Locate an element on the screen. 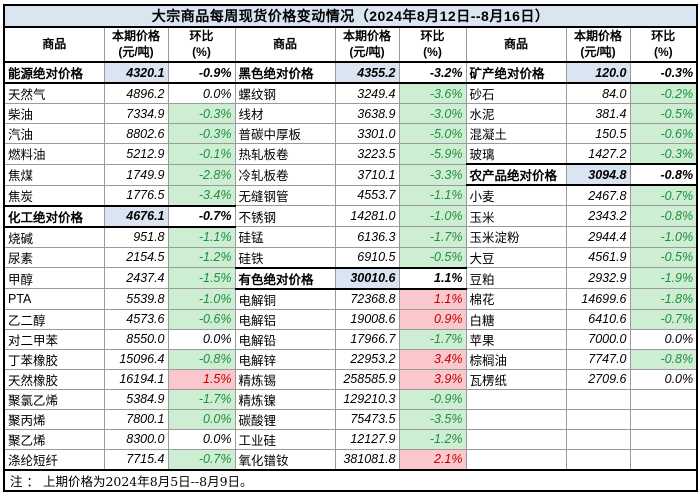 The image size is (700, 492). current-price-cell: 7000.0 is located at coordinates (598, 339).